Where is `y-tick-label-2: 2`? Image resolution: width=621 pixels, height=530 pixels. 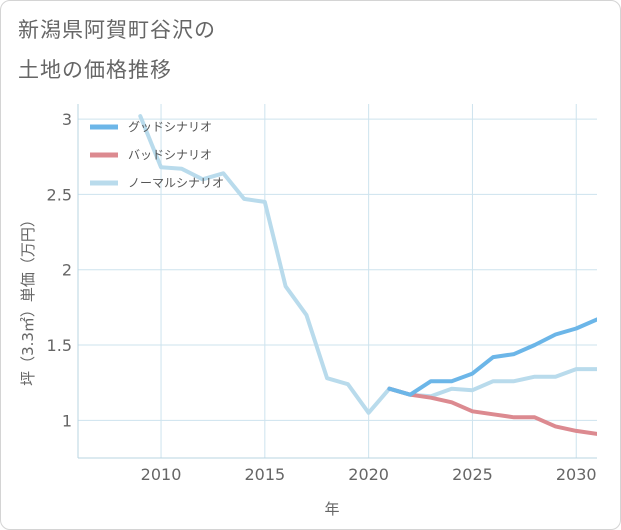 y-tick-label-2: 2 is located at coordinates (67, 270).